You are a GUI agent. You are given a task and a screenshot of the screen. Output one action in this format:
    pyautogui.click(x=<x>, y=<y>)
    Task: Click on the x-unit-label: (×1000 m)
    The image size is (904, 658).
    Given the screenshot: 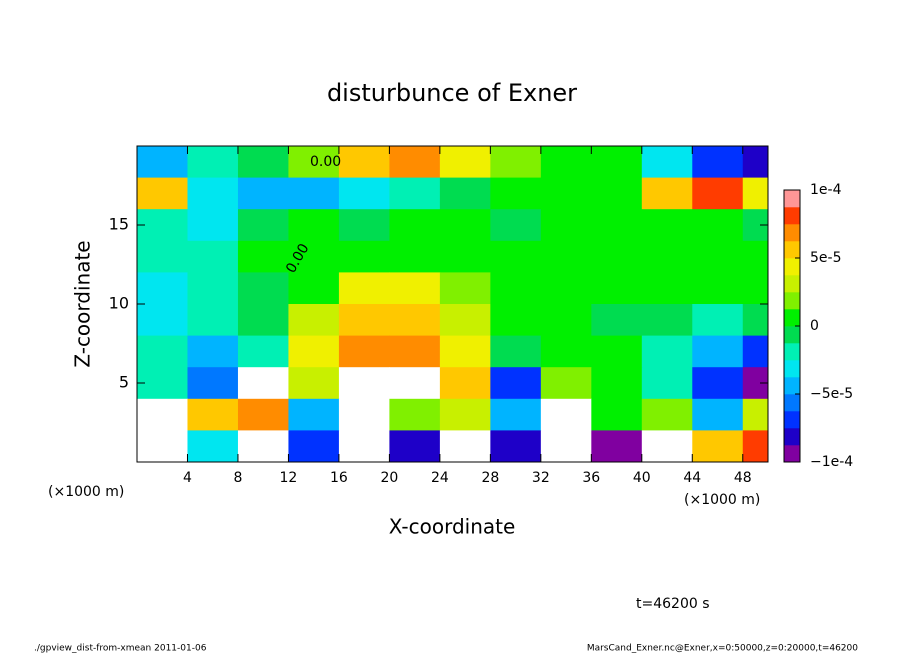 What is the action you would take?
    pyautogui.click(x=722, y=500)
    